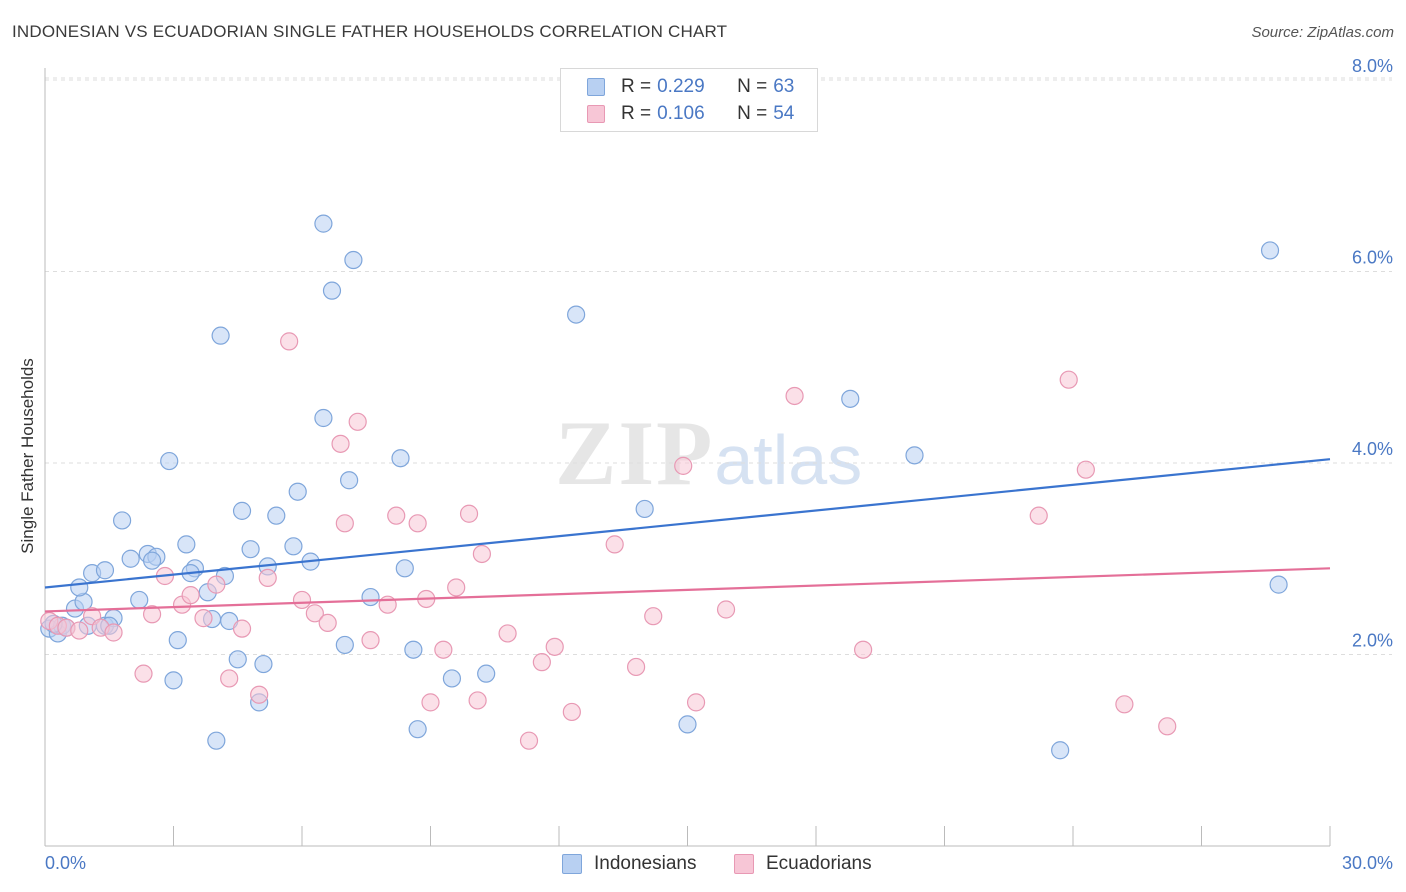 This screenshot has width=1406, height=892. I want to click on source-label: Source: ZipAtlas.com, so click(1322, 32).